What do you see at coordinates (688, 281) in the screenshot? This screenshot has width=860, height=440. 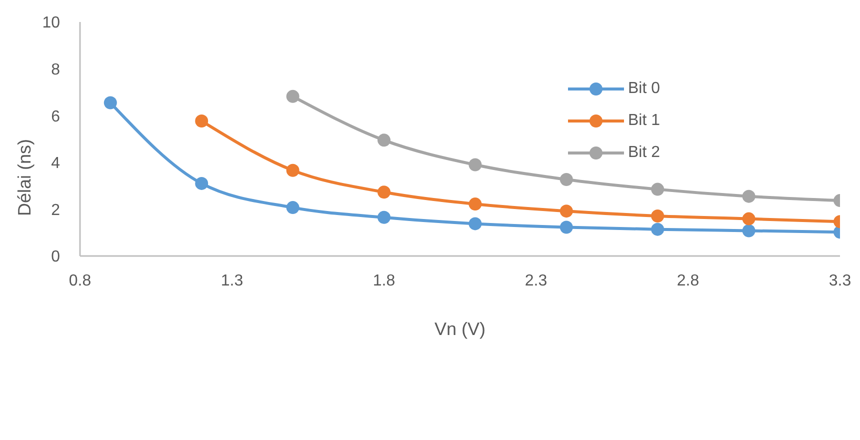 I see `x-tick-label: 2.8` at bounding box center [688, 281].